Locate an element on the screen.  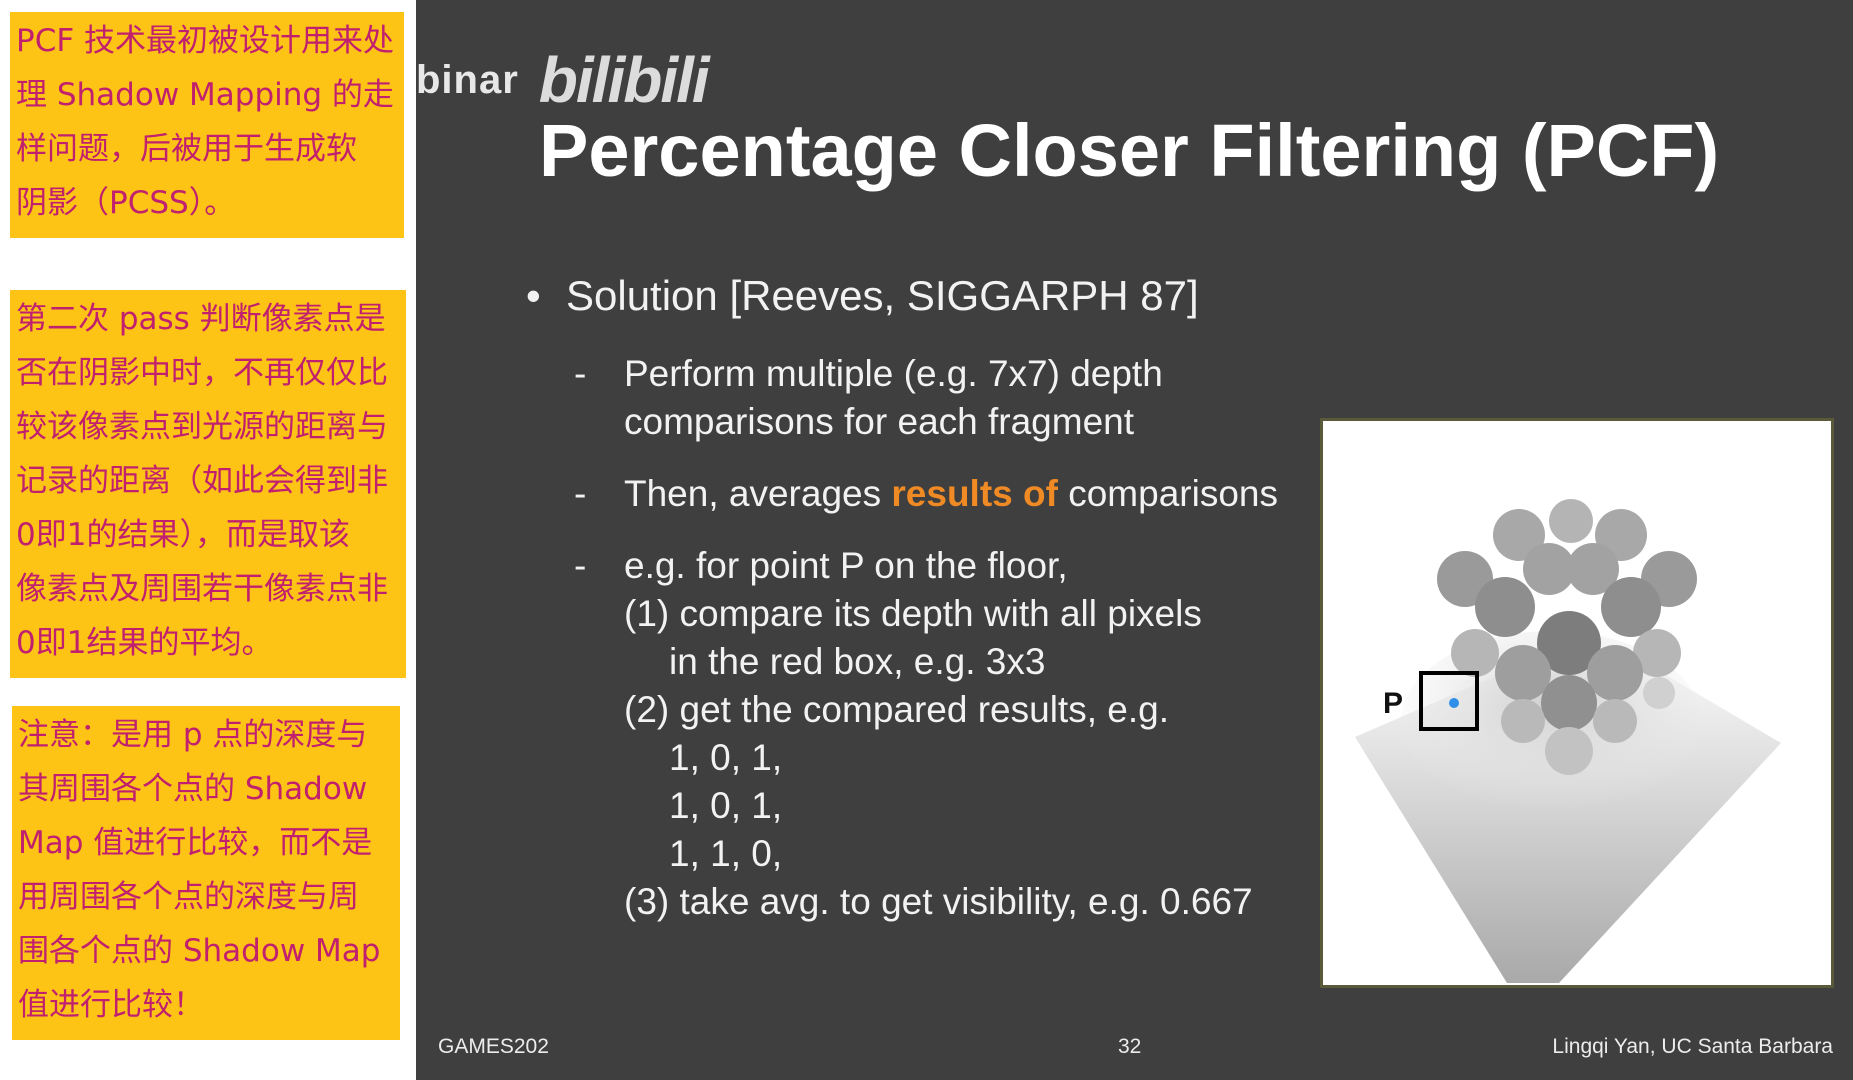
note-line: 值进行比较！ is located at coordinates (111, 1005).